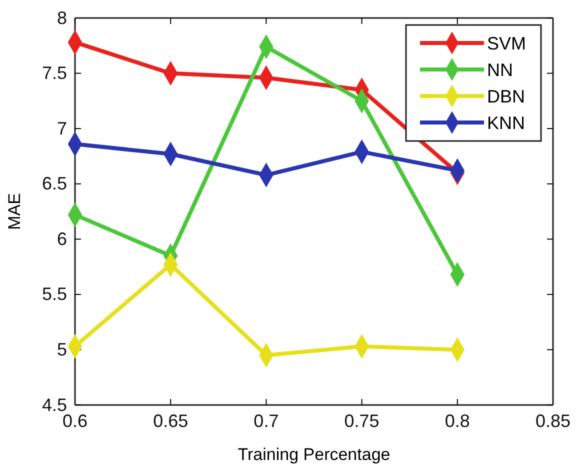 The image size is (578, 466). I want to click on legend-label: SVM, so click(506, 44).